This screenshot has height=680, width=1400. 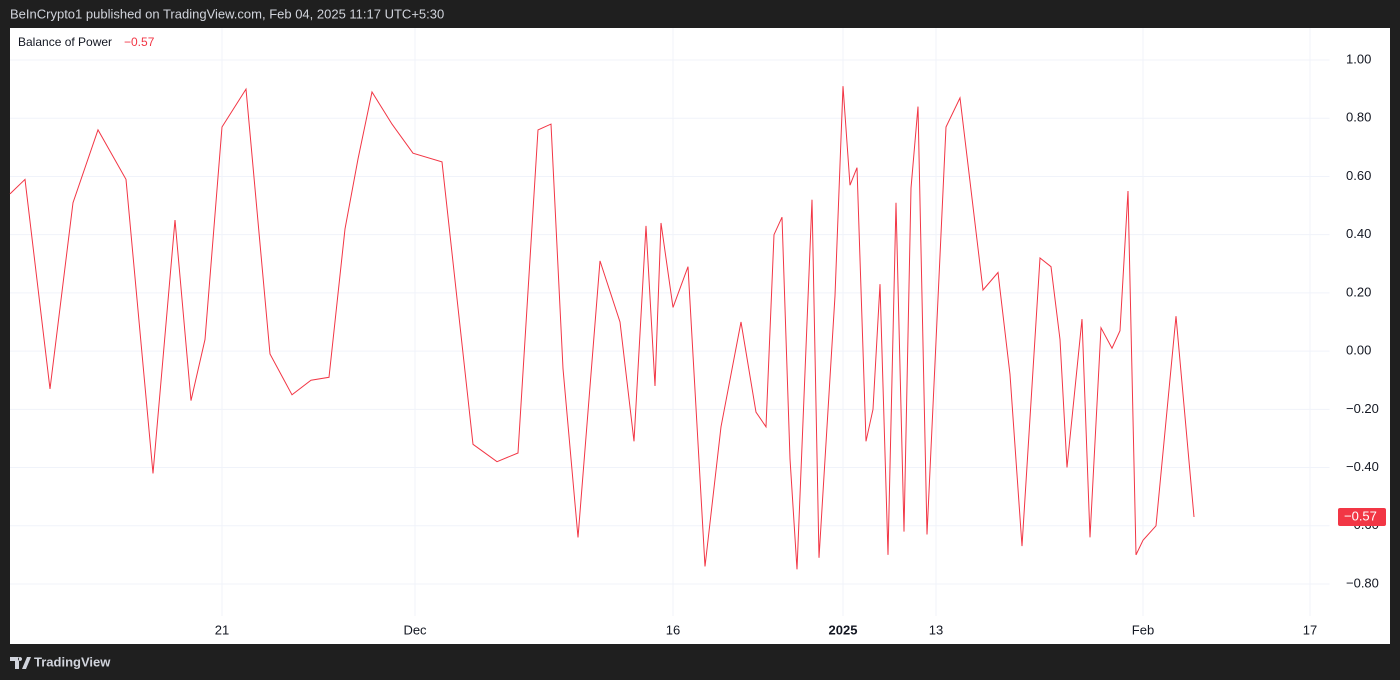 I want to click on x-tick-label: 16, so click(x=673, y=629).